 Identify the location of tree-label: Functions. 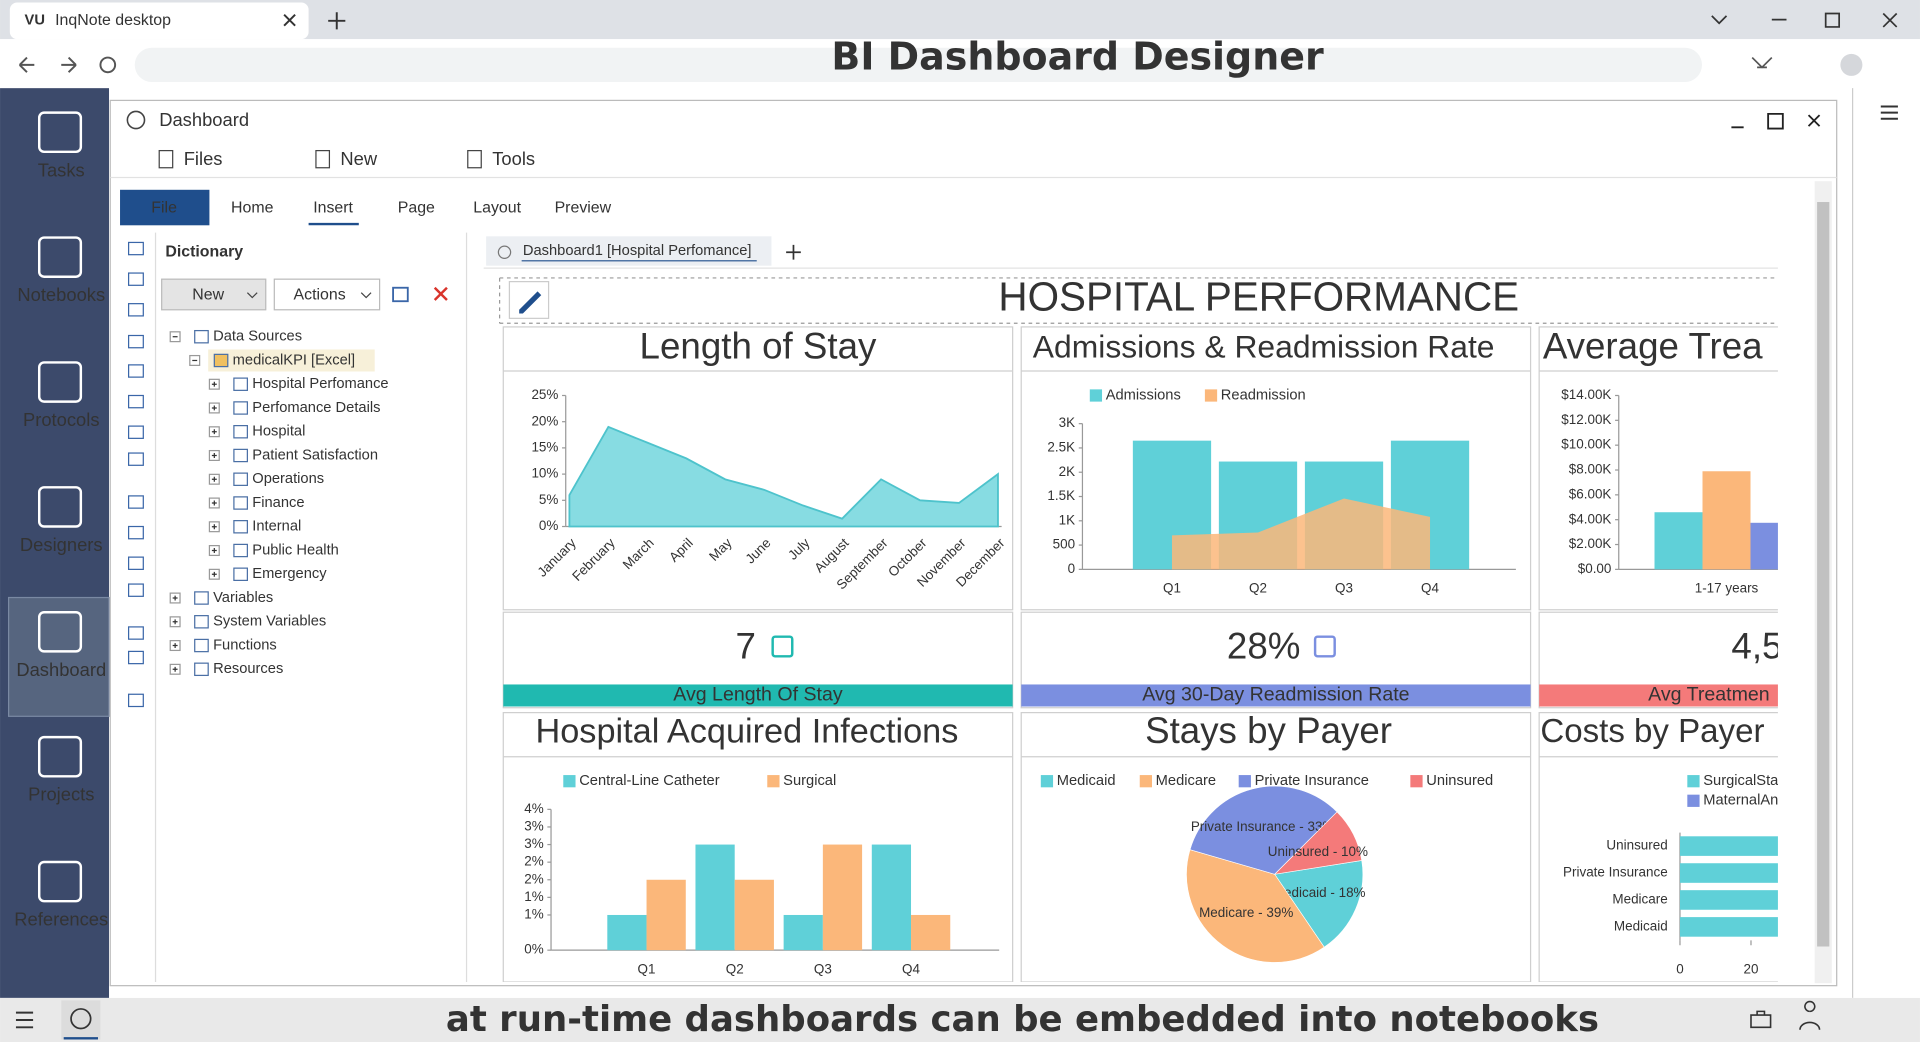
(245, 645).